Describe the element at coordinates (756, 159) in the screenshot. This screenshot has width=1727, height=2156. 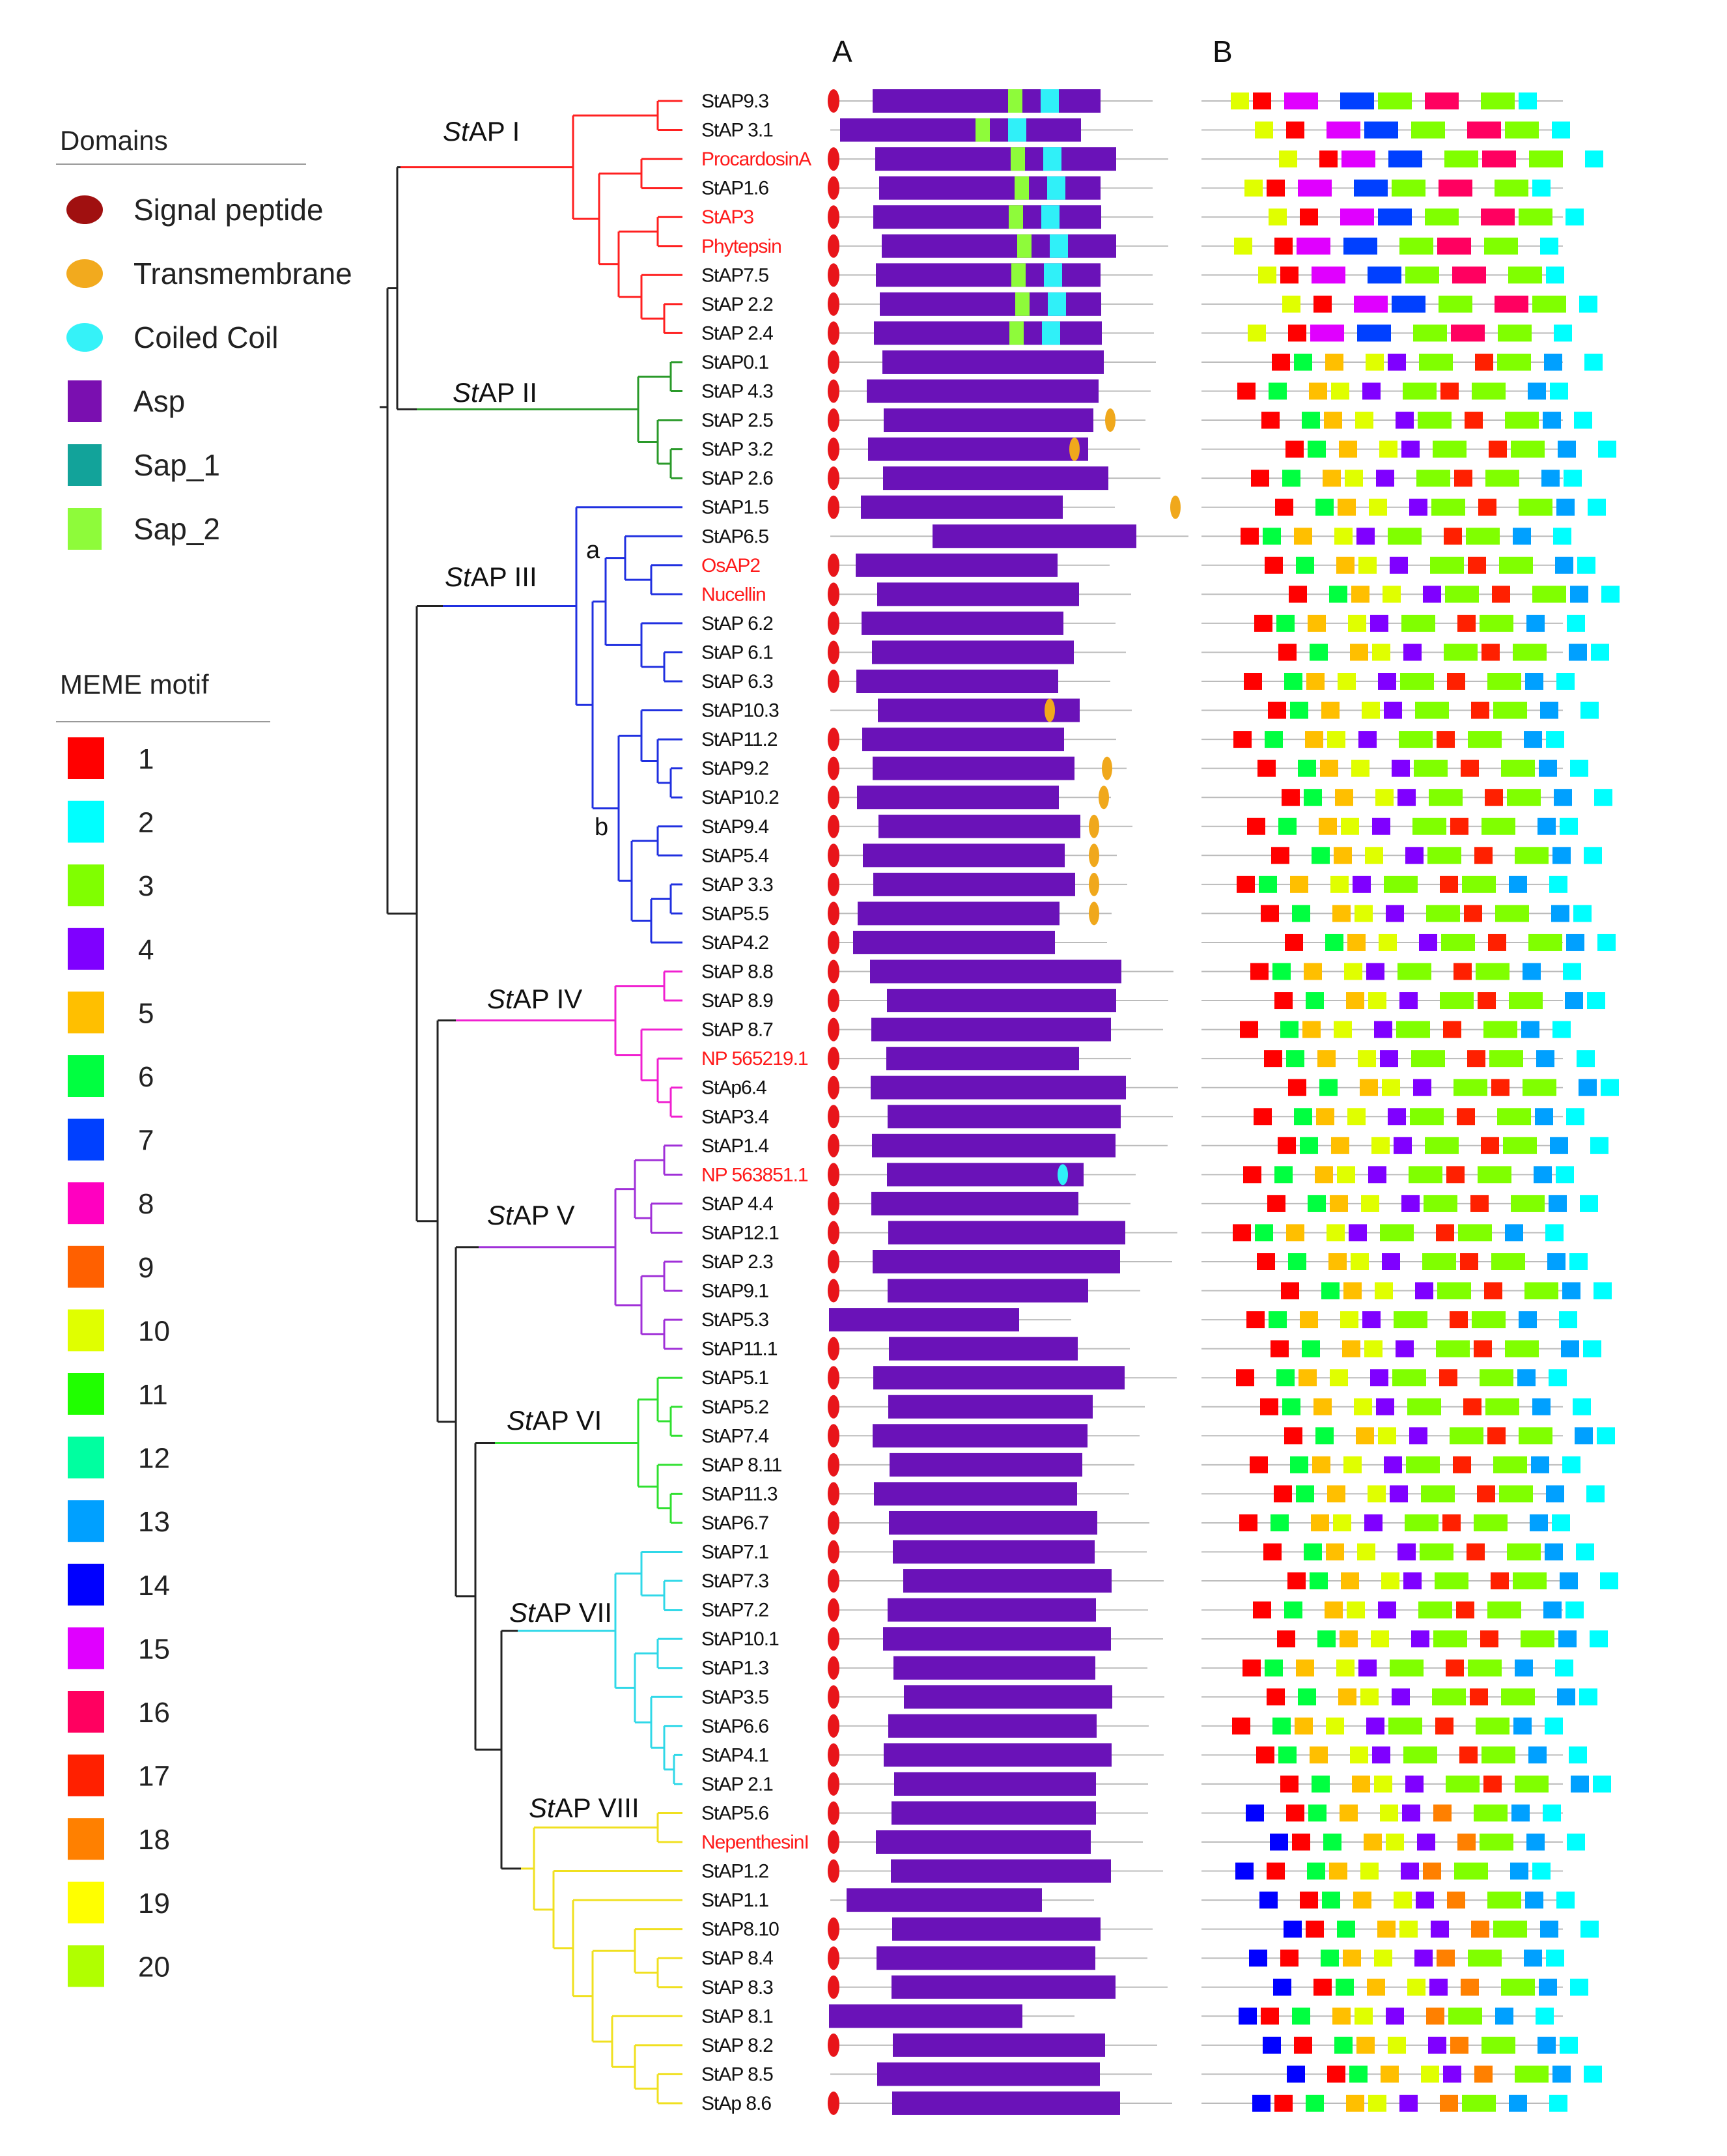
I see `leaf-label: ProcardosinA` at that location.